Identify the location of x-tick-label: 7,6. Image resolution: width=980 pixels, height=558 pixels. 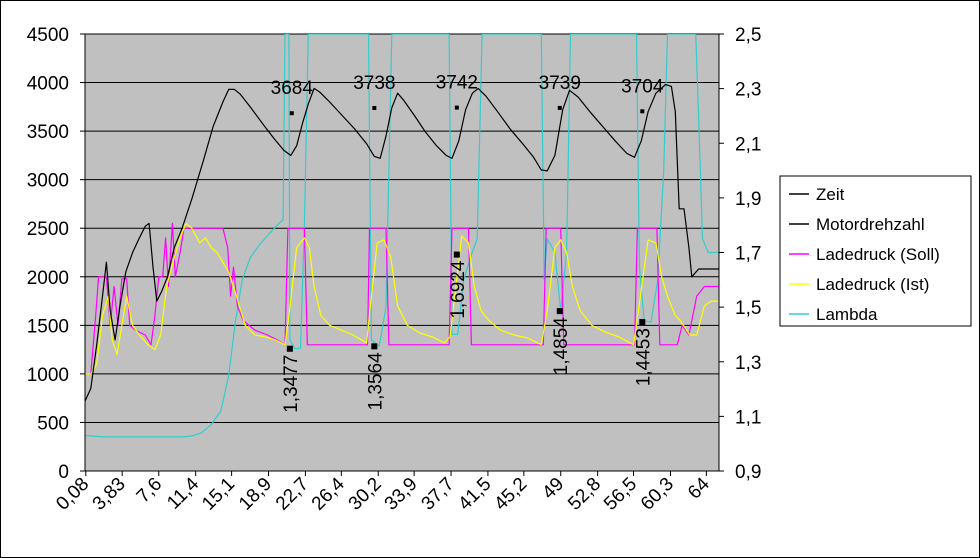
(150, 491).